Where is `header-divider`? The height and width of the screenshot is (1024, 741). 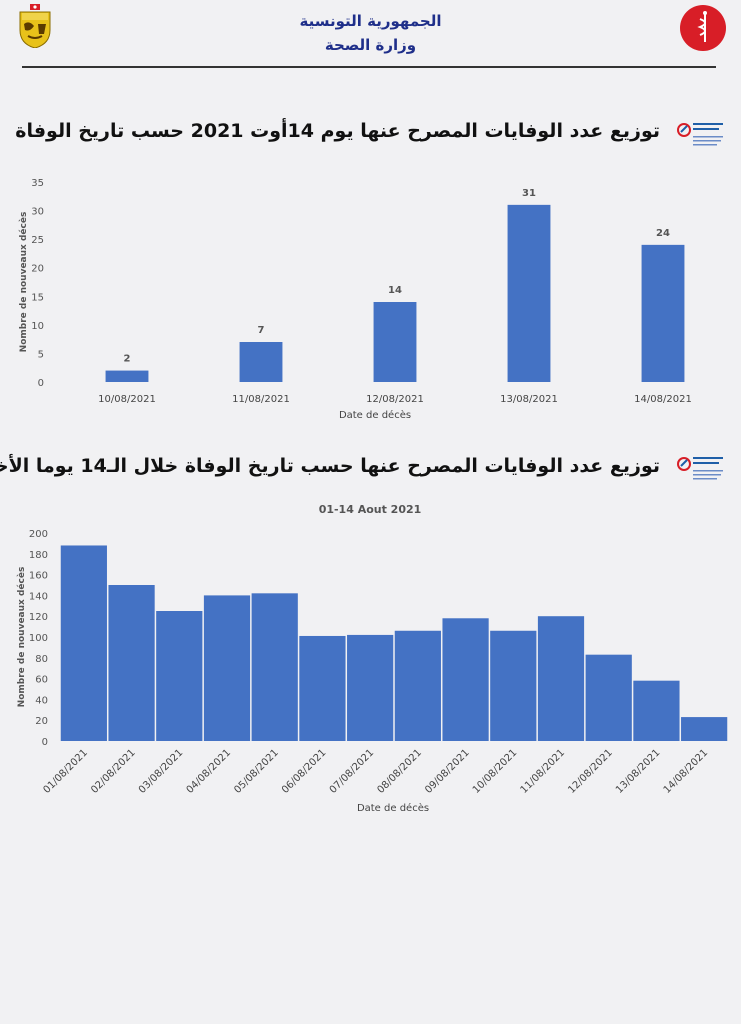 header-divider is located at coordinates (369, 67).